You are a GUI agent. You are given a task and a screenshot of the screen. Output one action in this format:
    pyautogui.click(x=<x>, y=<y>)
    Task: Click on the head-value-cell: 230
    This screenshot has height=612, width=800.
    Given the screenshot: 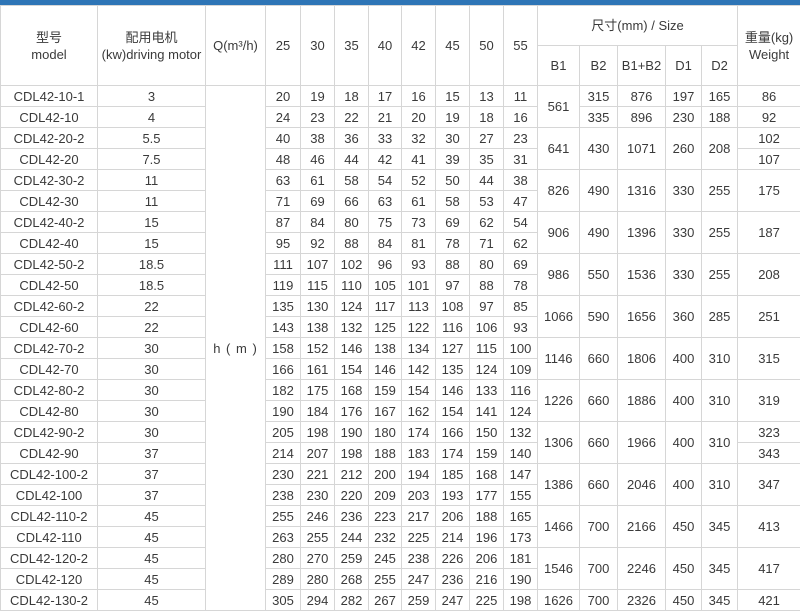 What is the action you would take?
    pyautogui.click(x=283, y=474)
    